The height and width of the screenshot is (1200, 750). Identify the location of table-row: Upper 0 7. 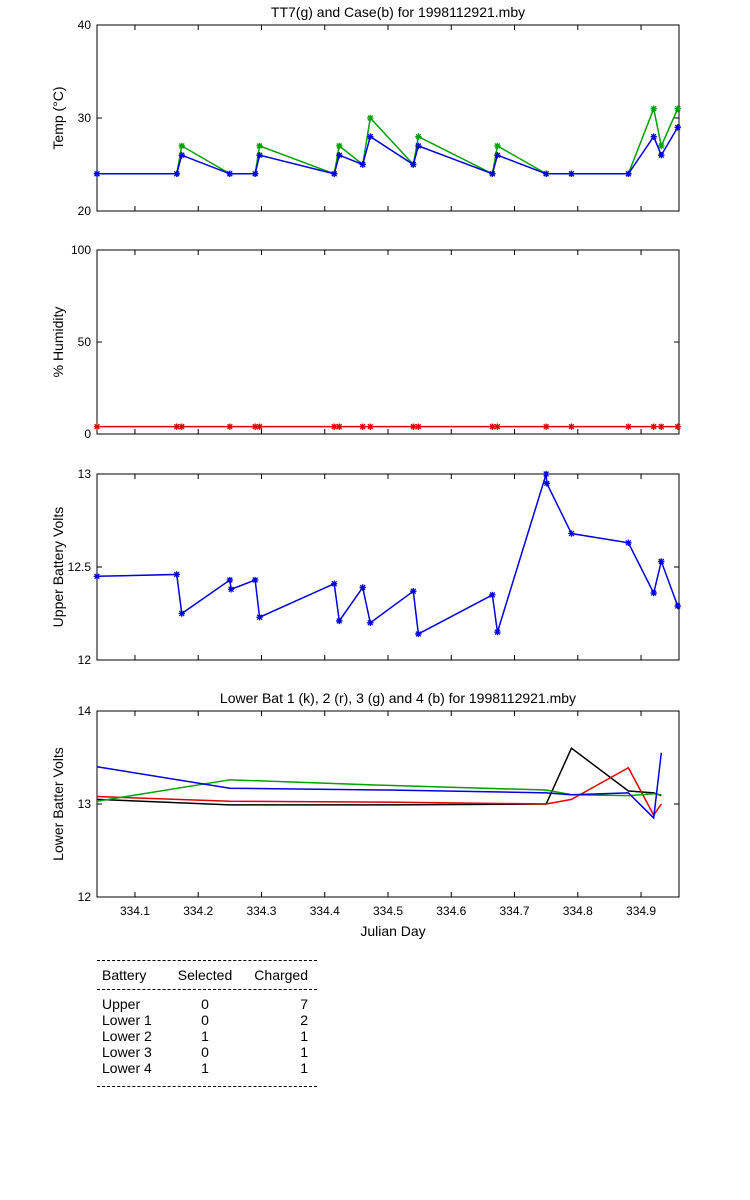
(207, 1004).